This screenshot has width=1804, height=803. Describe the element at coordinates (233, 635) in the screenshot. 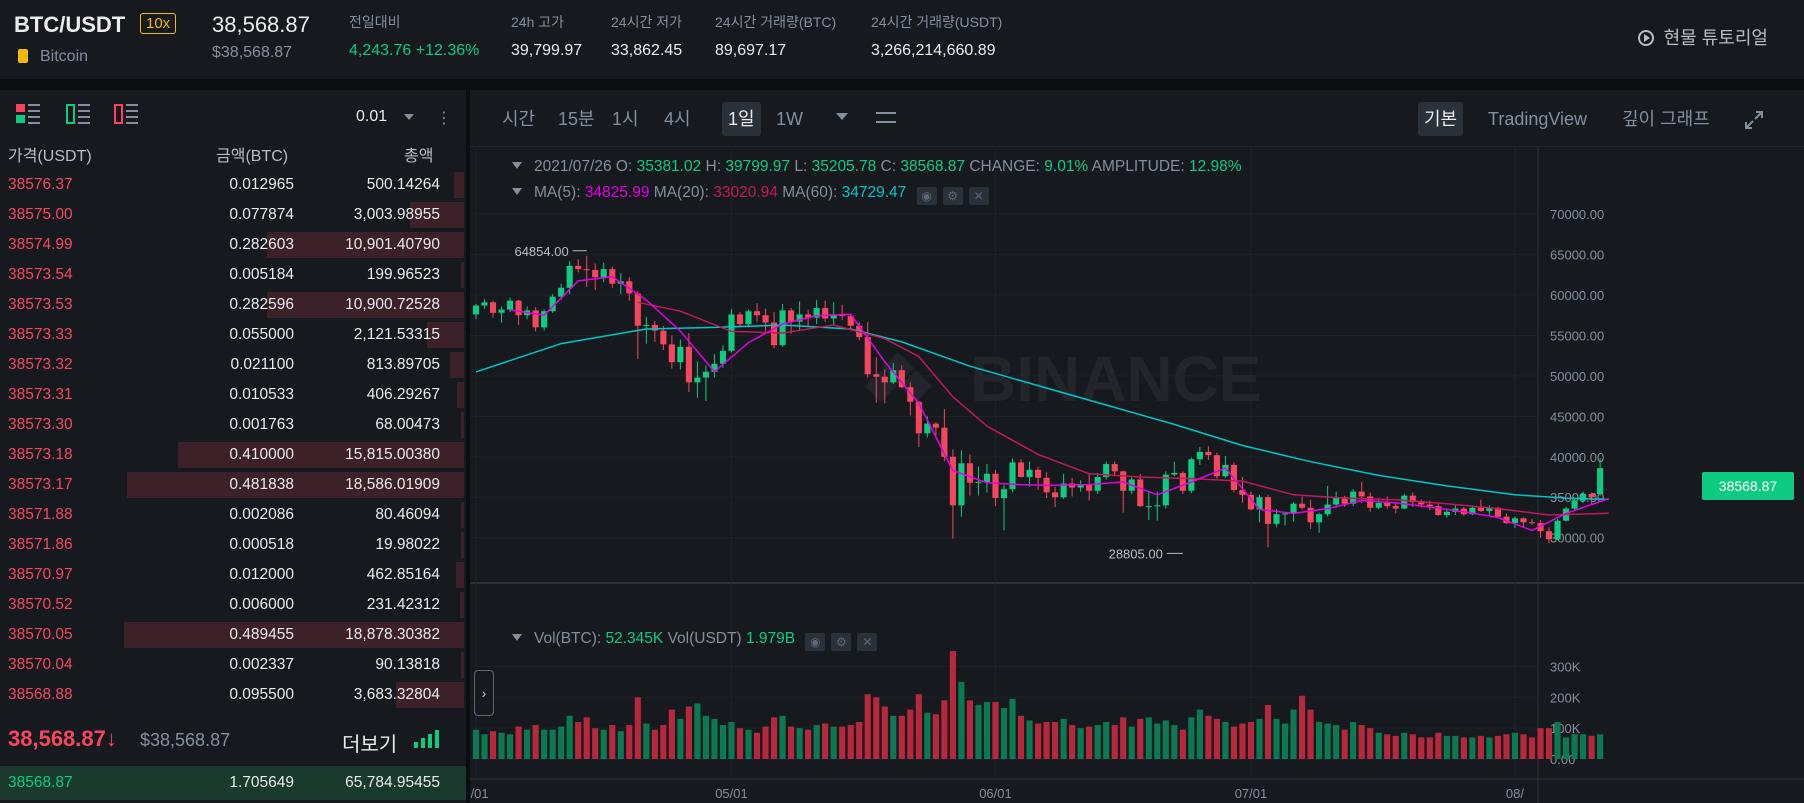

I see `ask-row: 38570.05 0.489455 18,878.30382` at that location.